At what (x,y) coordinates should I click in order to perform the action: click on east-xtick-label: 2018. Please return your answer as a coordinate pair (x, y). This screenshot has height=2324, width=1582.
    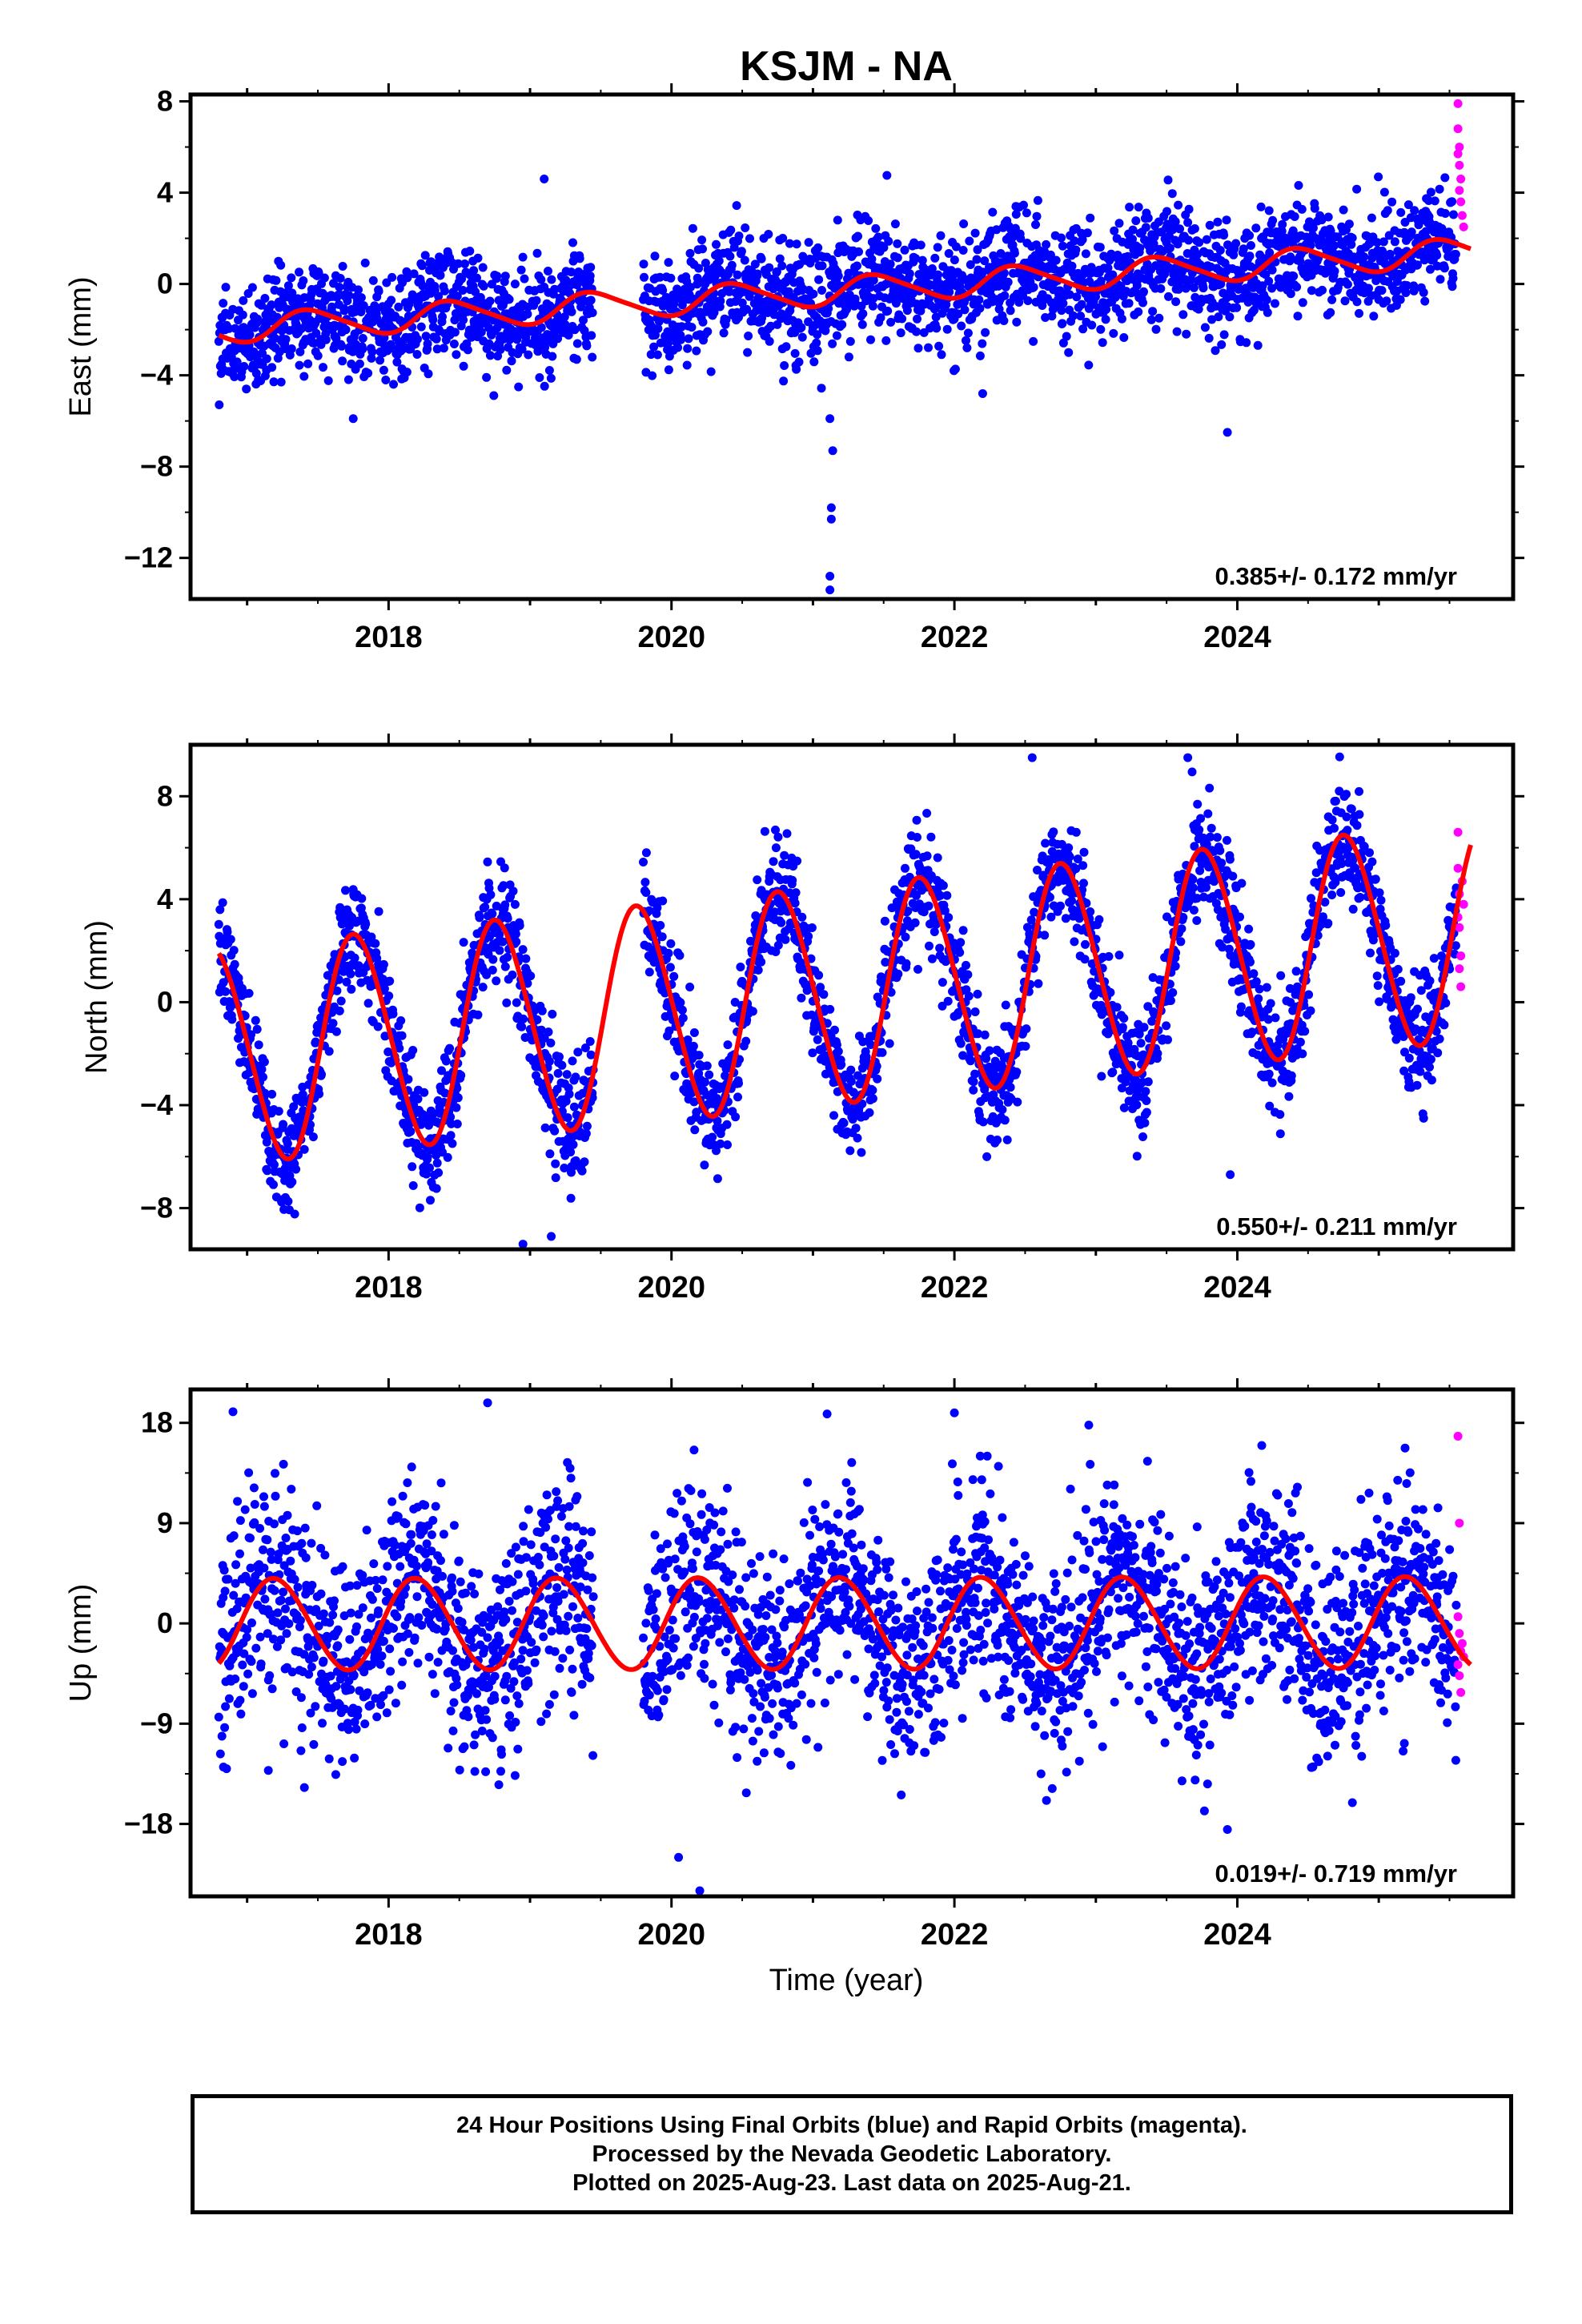
    Looking at the image, I should click on (389, 637).